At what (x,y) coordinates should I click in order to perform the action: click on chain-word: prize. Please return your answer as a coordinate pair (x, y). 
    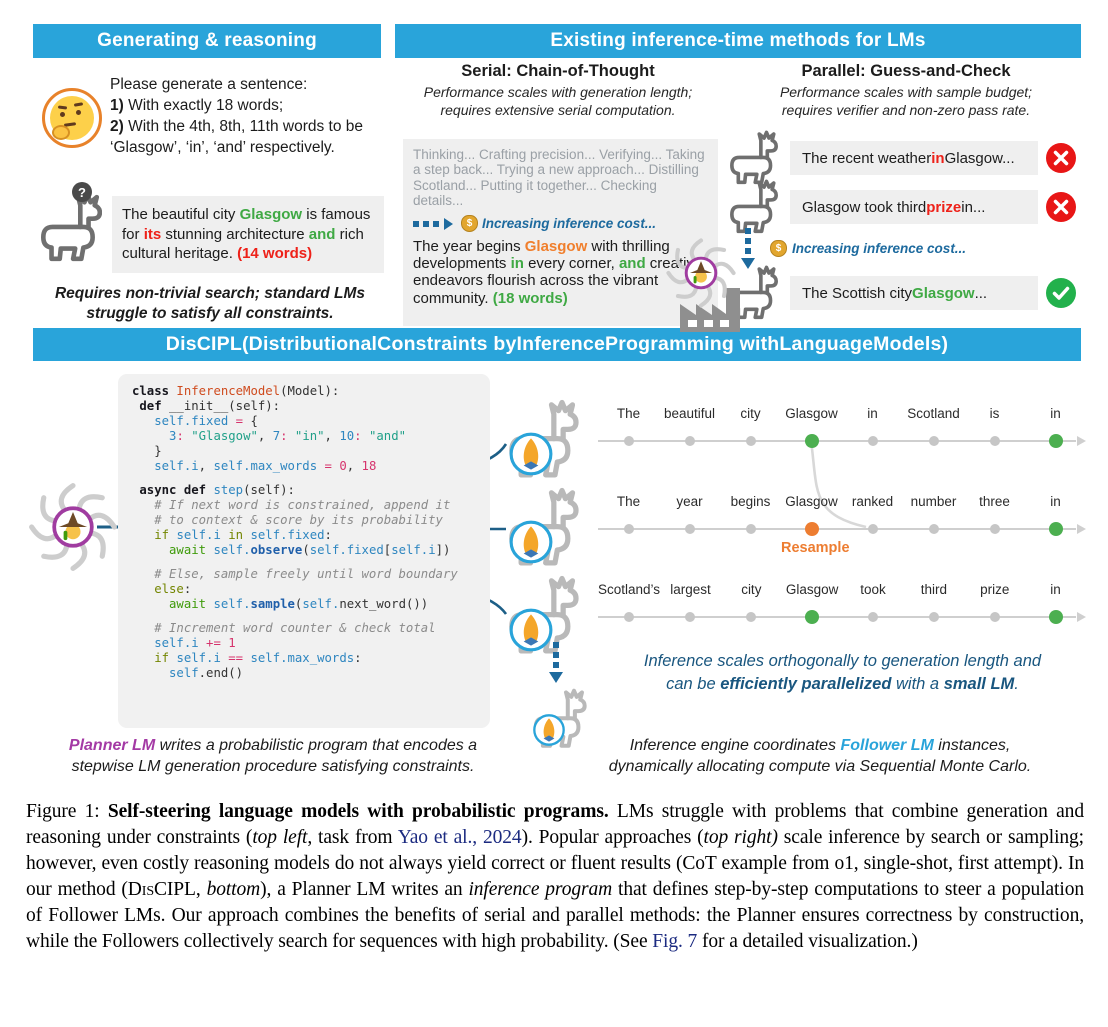
    Looking at the image, I should click on (995, 589).